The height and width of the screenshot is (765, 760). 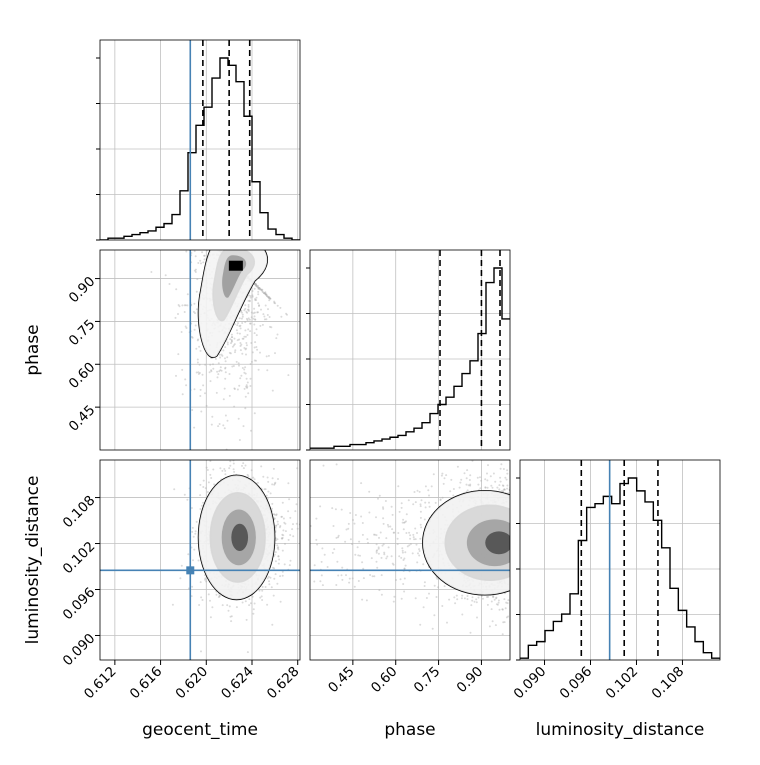 I want to click on x-tick-label: 0.090, so click(x=530, y=683).